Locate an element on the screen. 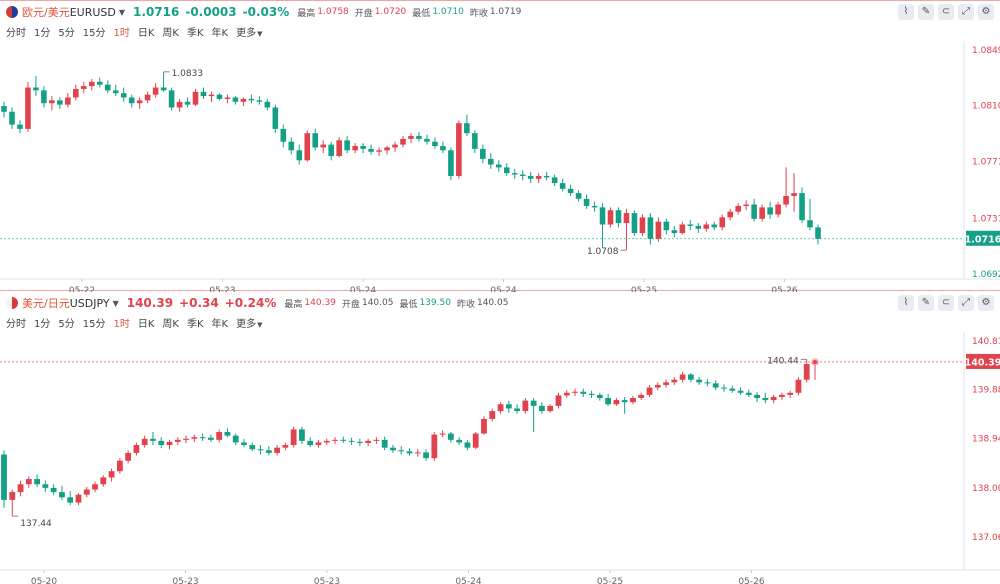  pair-name-cn: 欧元/美元 is located at coordinates (46, 12).